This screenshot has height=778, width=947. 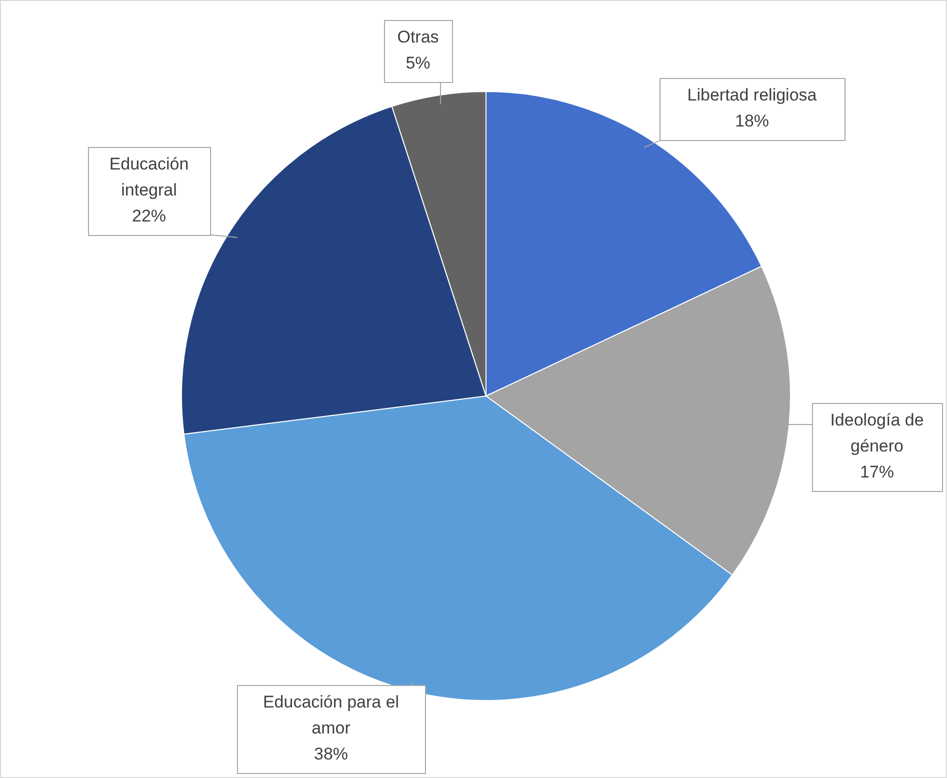 What do you see at coordinates (331, 715) in the screenshot?
I see `slice-label: Educación para el amor` at bounding box center [331, 715].